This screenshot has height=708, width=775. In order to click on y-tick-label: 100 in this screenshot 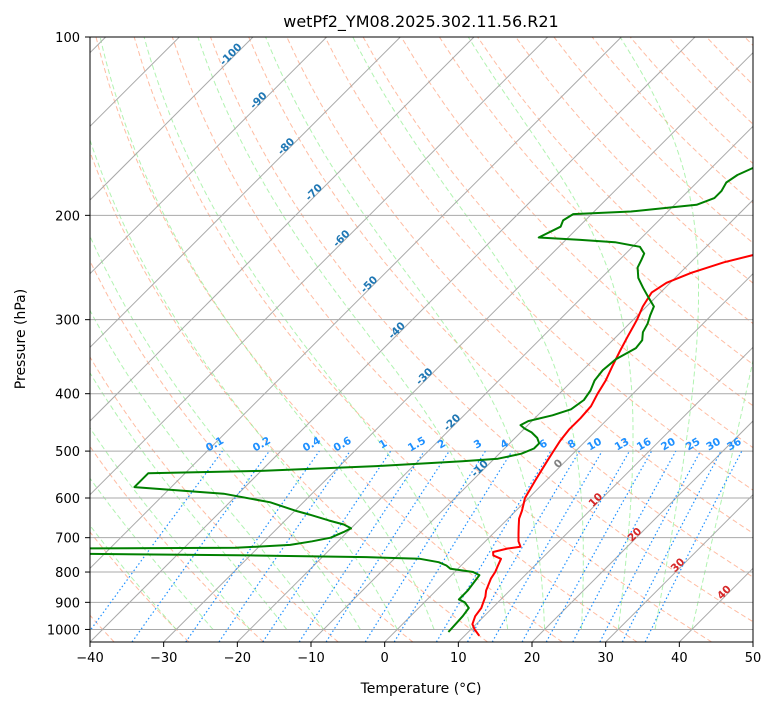, I will do `click(67, 38)`.